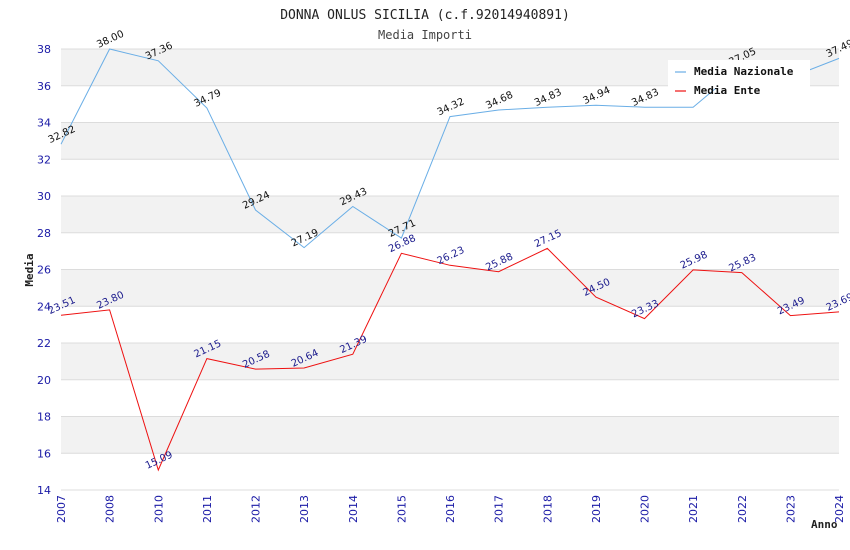 Image resolution: width=850 pixels, height=550 pixels. Describe the element at coordinates (645, 509) in the screenshot. I see `x-tick-2020: 2020` at that location.